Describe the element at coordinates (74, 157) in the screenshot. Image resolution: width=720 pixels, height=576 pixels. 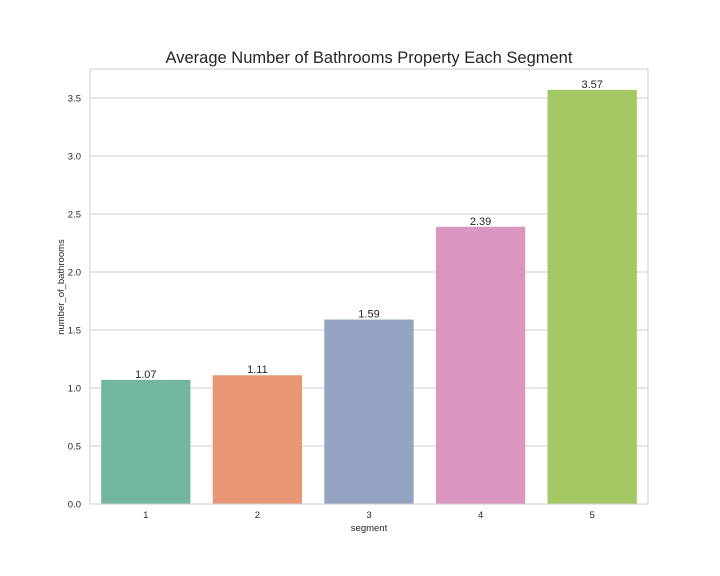
I see `y-tick-label: 3.0` at that location.